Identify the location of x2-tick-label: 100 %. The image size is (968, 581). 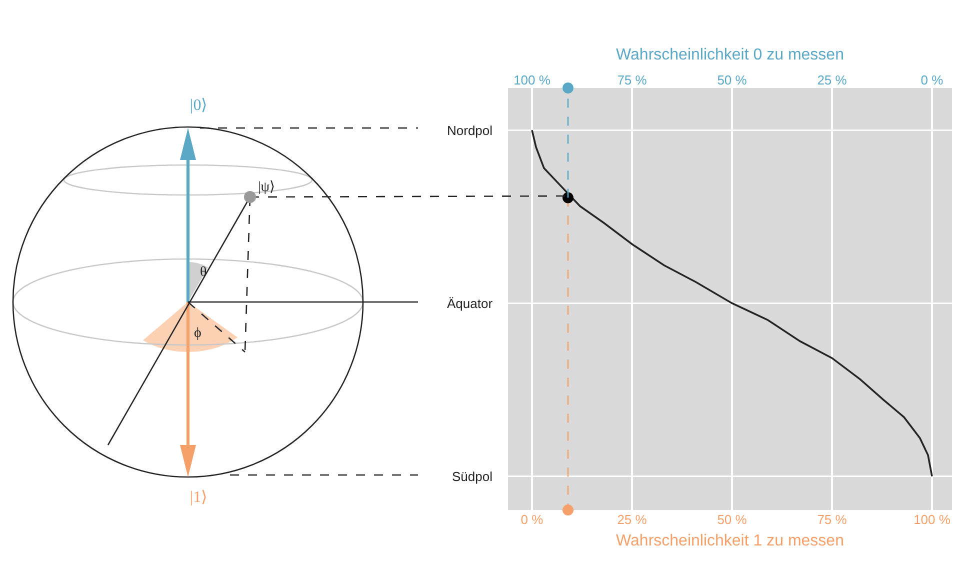
(532, 80).